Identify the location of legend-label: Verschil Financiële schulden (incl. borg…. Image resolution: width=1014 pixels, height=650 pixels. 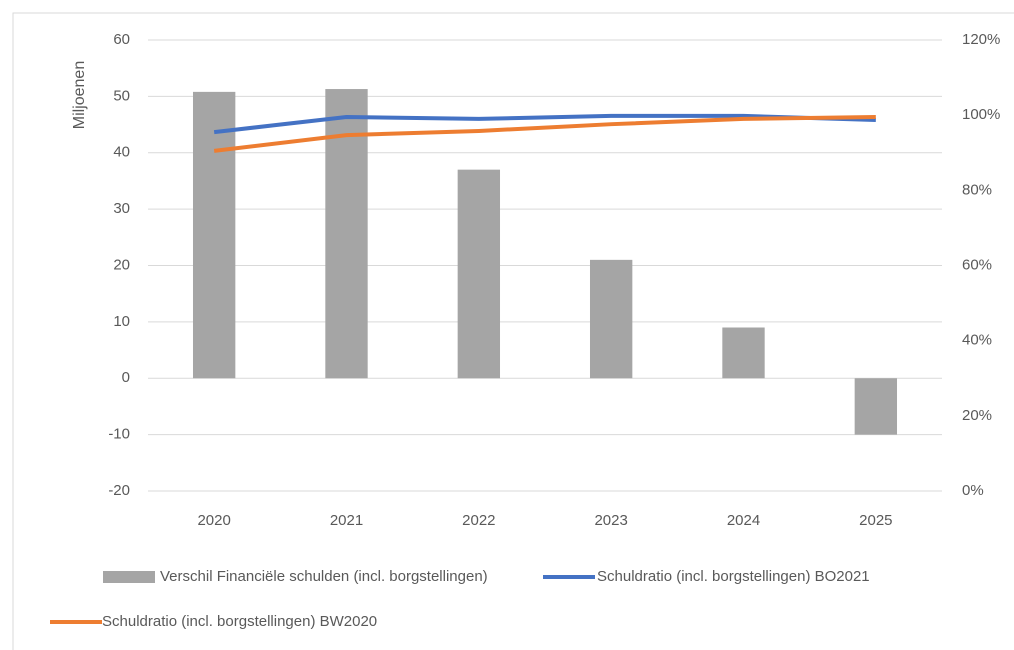
(324, 576).